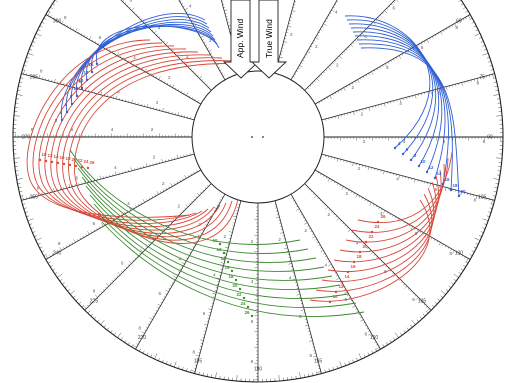  Describe the element at coordinates (347, 276) in the screenshot. I see `red-curve-label-right: 14` at that location.